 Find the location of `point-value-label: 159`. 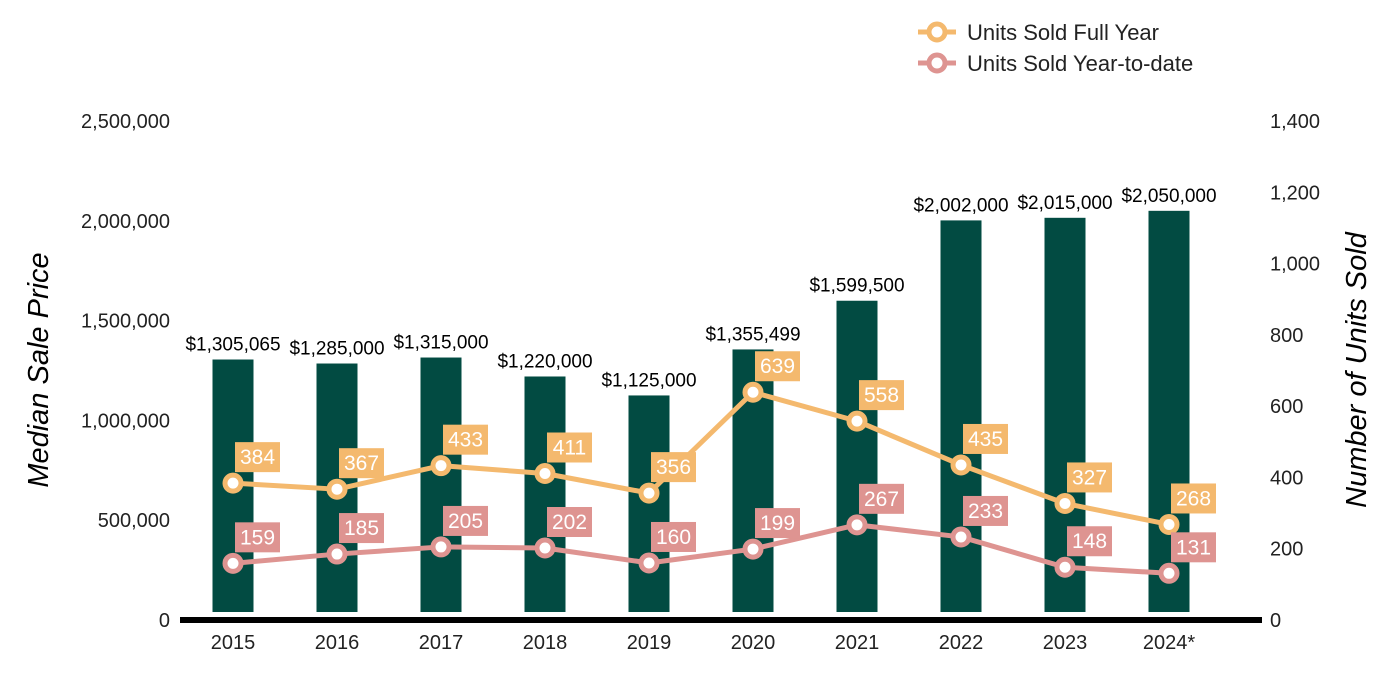

point-value-label: 159 is located at coordinates (257, 537).